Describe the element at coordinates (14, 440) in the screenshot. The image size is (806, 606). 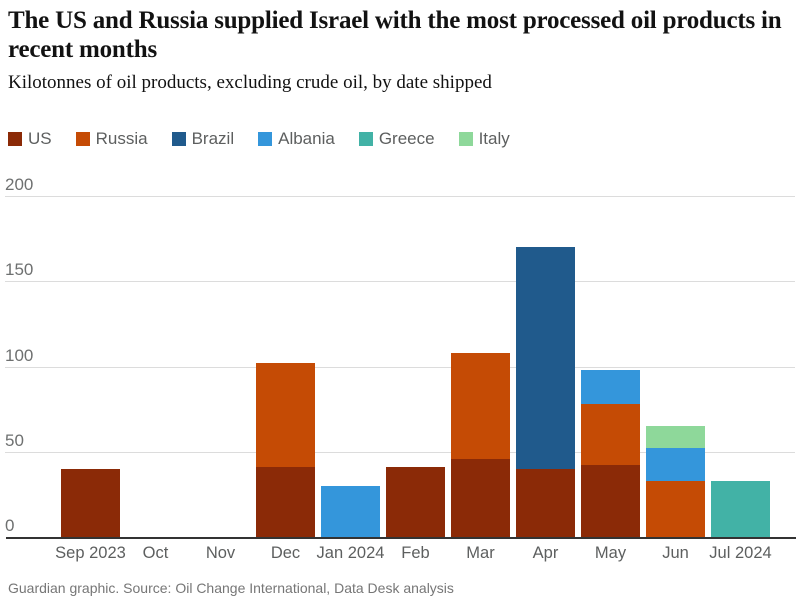
I see `y-tick-label: 50` at that location.